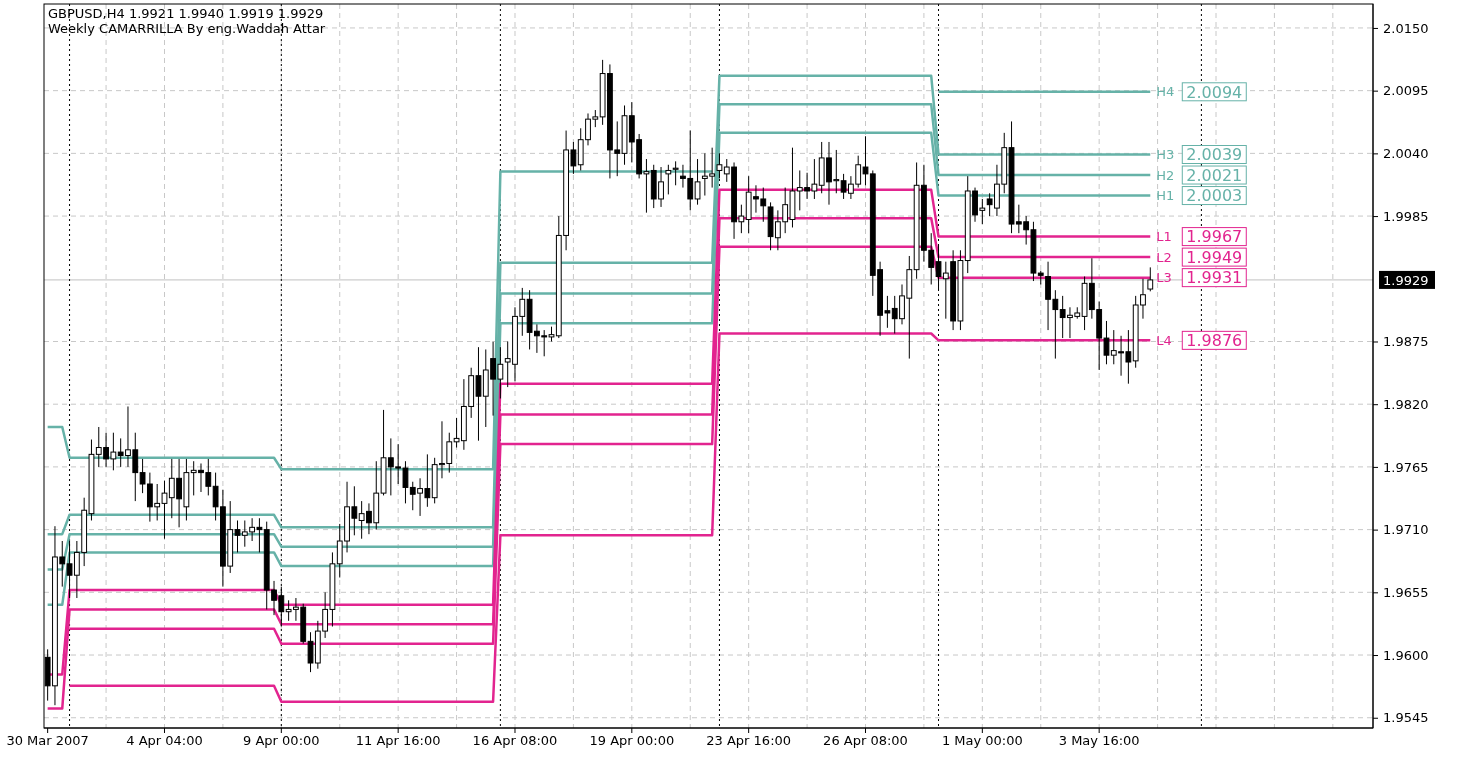 Image resolution: width=1457 pixels, height=761 pixels. I want to click on text: Weekly CAMARRILLA By eng.Waddah Attar, so click(187, 28).